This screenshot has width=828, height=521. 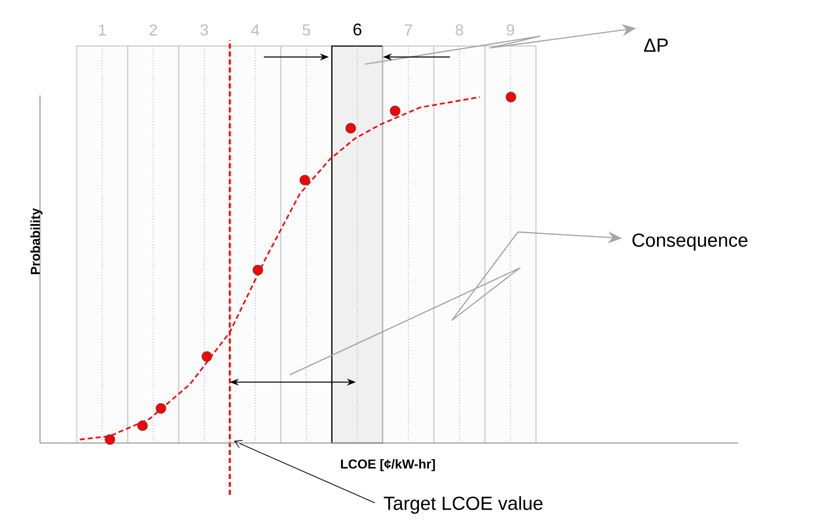 I want to click on x-tick-label: 9, so click(x=510, y=30).